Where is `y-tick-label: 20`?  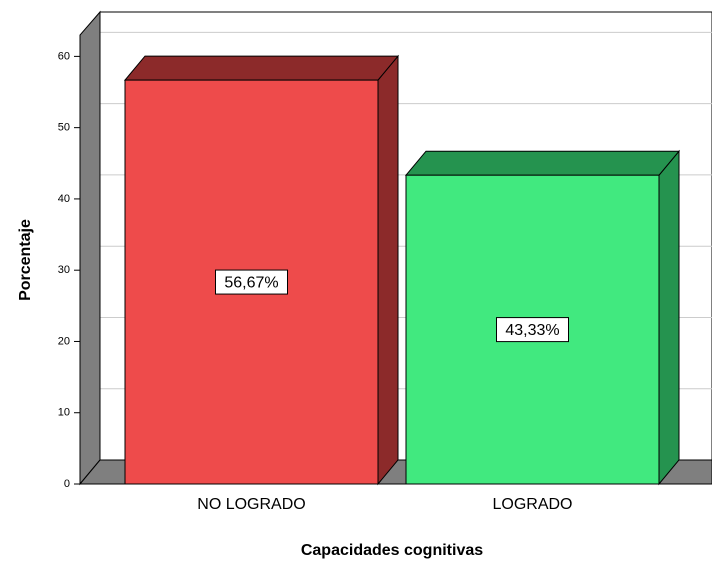 y-tick-label: 20 is located at coordinates (64, 341).